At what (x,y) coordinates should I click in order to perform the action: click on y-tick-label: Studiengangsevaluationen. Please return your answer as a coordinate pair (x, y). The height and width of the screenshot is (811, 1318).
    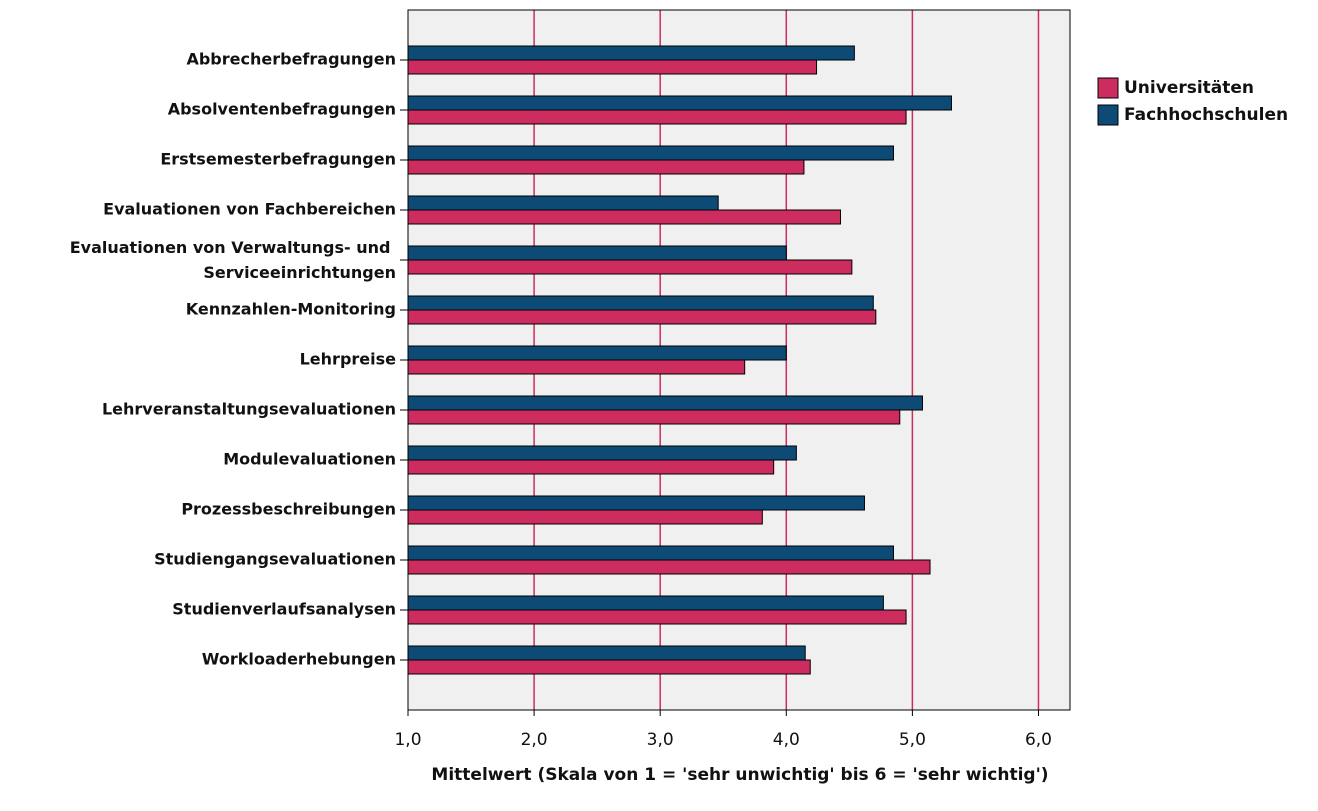
    Looking at the image, I should click on (275, 559).